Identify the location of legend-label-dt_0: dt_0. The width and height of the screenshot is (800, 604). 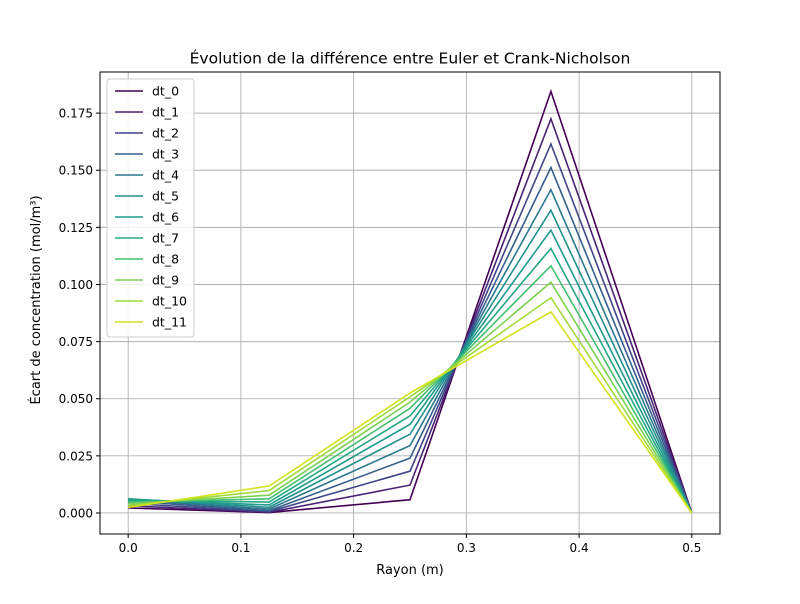
(165, 91).